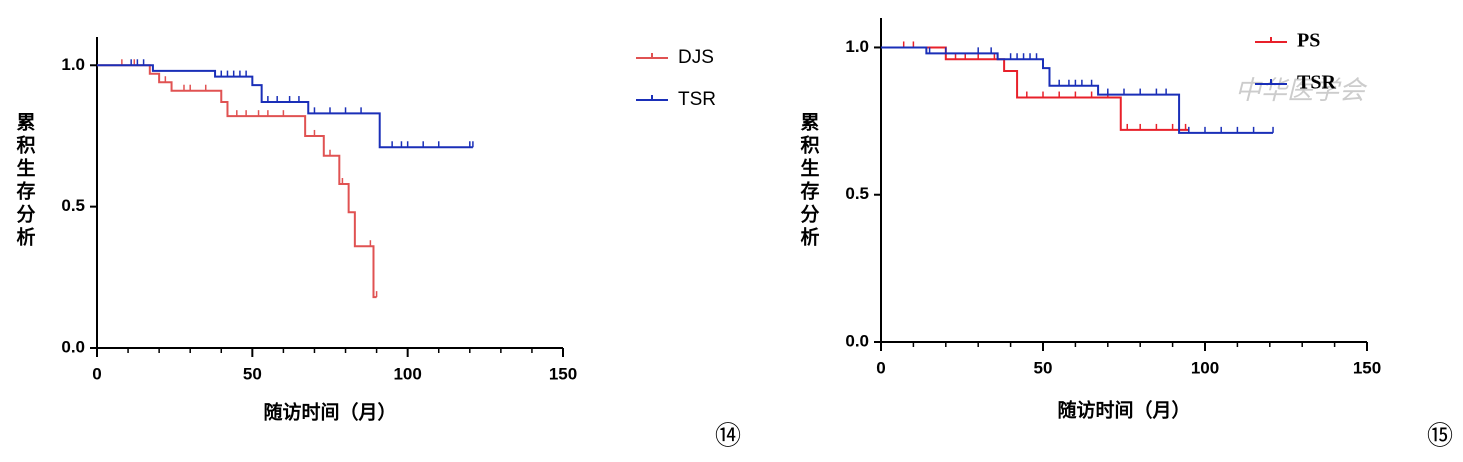  Describe the element at coordinates (696, 57) in the screenshot. I see `legend-label: DJS` at that location.